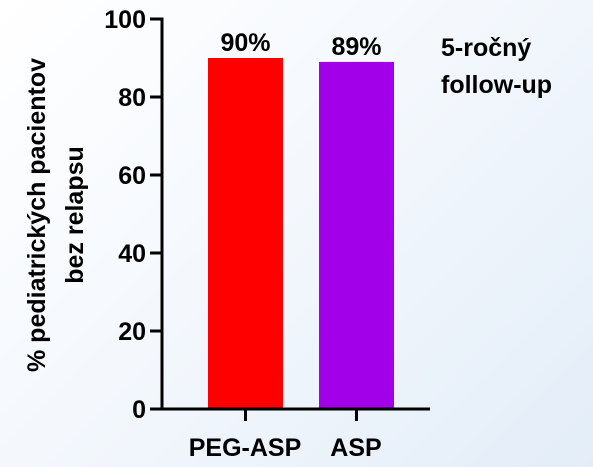  What do you see at coordinates (132, 332) in the screenshot?
I see `y-tick-label-20: 20` at bounding box center [132, 332].